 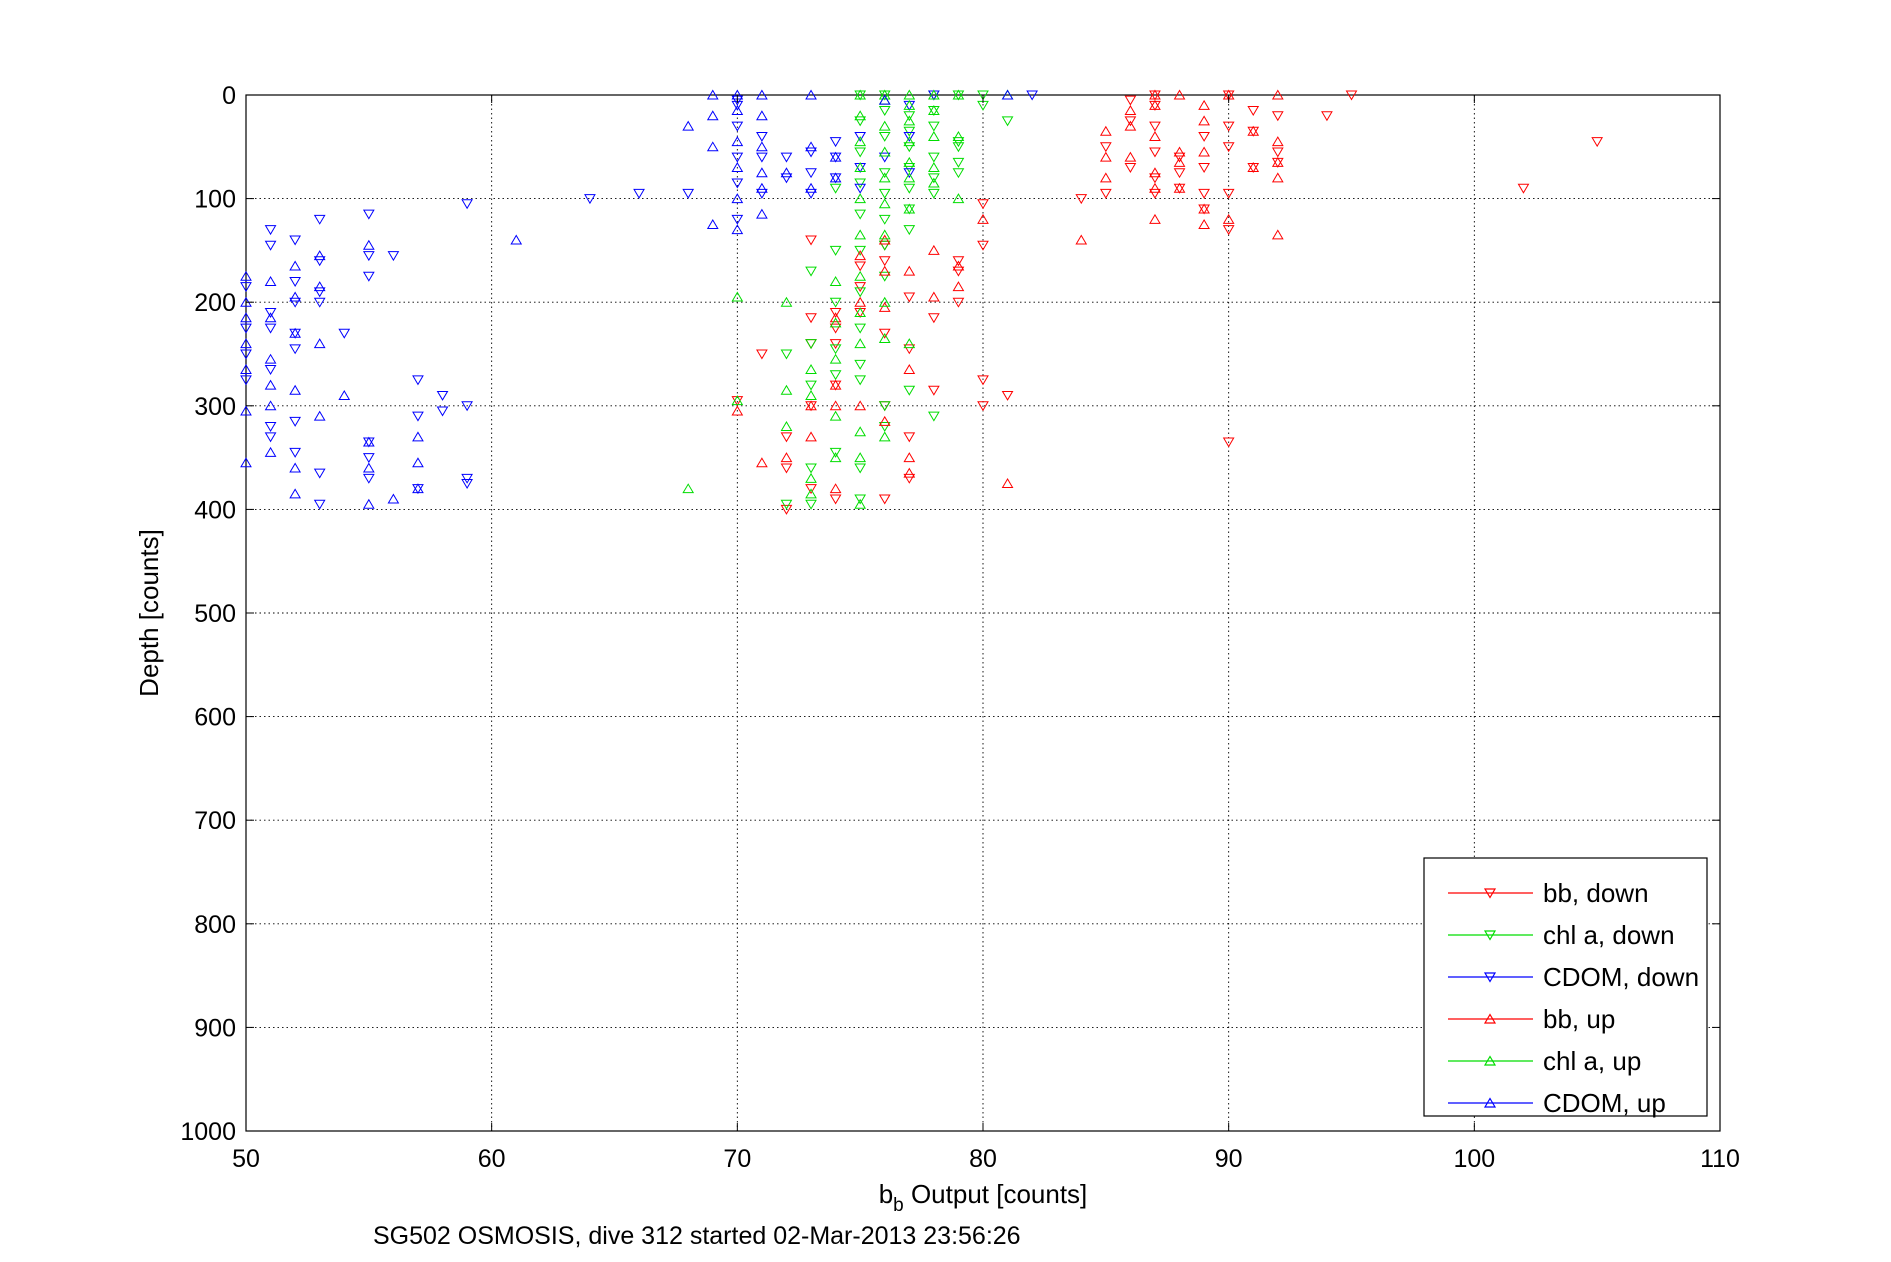 What do you see at coordinates (1621, 977) in the screenshot?
I see `legend-label: CDOM, down` at bounding box center [1621, 977].